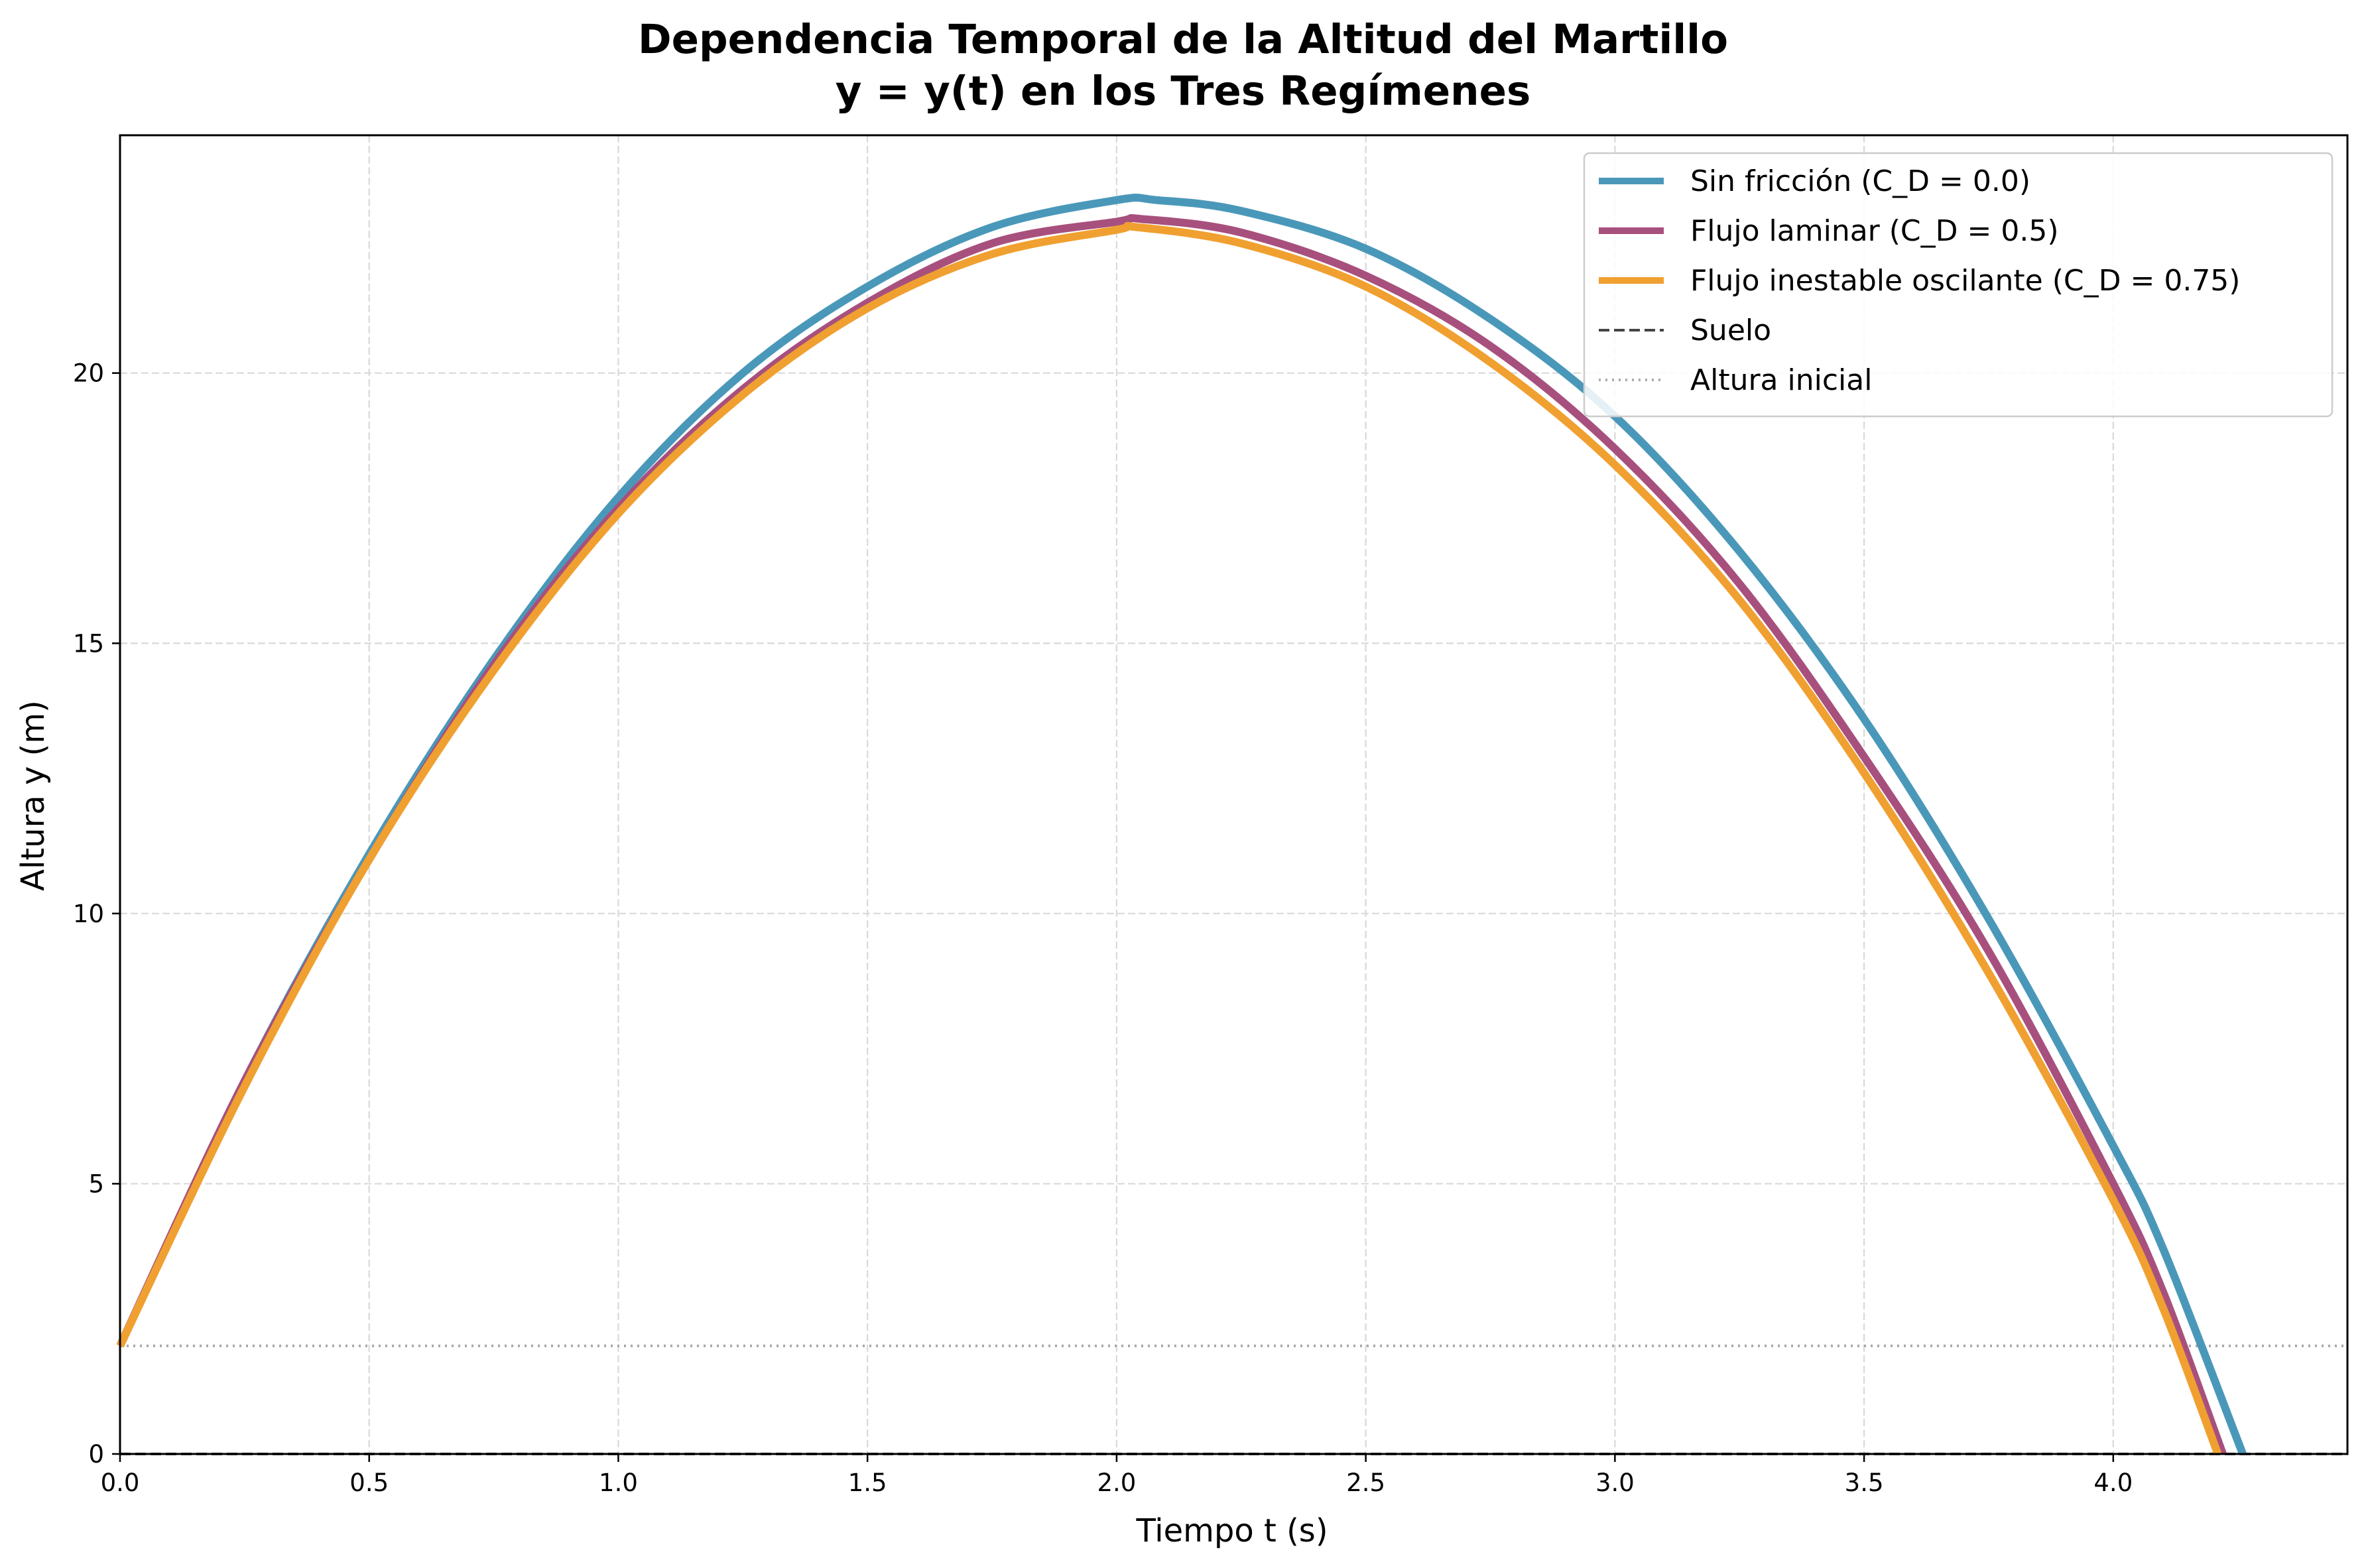 This screenshot has width=2366, height=1568. I want to click on x-tick-label: 3.0, so click(1615, 1483).